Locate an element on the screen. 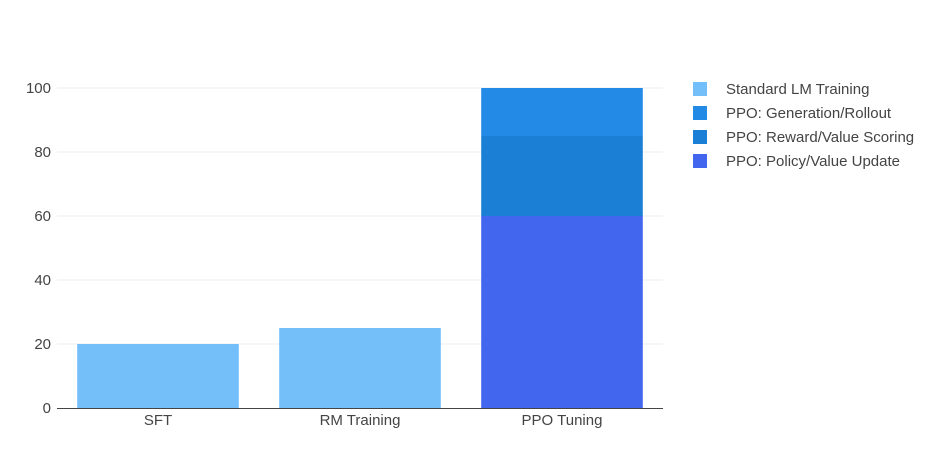 This screenshot has width=947, height=462. y-tick-label: 40 is located at coordinates (42, 280).